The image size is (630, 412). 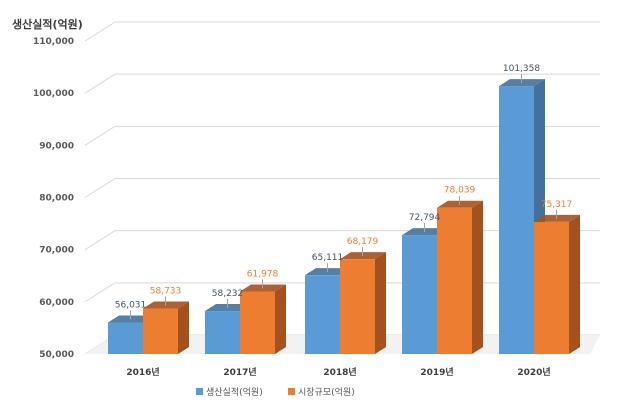 I want to click on y-tick-label: 60,000, so click(x=56, y=303).